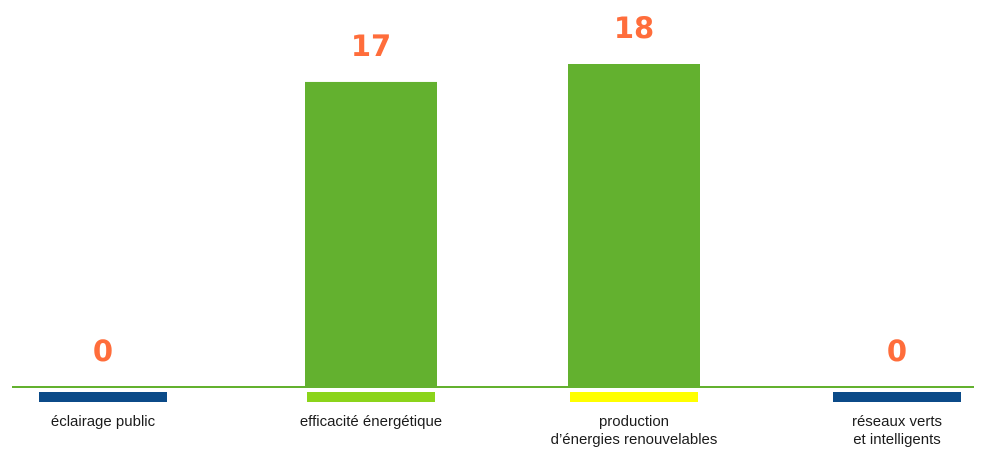  What do you see at coordinates (371, 421) in the screenshot?
I see `category-label-efficacite-energetique: efficacité énergétique` at bounding box center [371, 421].